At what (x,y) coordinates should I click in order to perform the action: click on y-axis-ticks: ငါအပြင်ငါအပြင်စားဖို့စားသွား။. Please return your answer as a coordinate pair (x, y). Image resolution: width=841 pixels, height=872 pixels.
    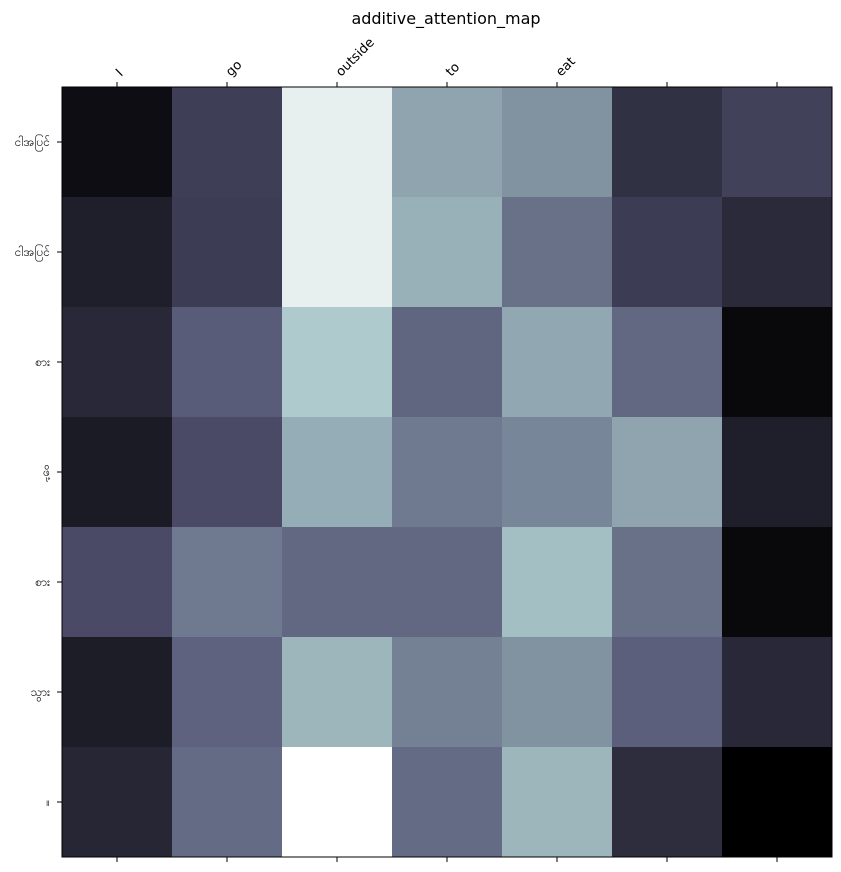
    Looking at the image, I should click on (38, 471).